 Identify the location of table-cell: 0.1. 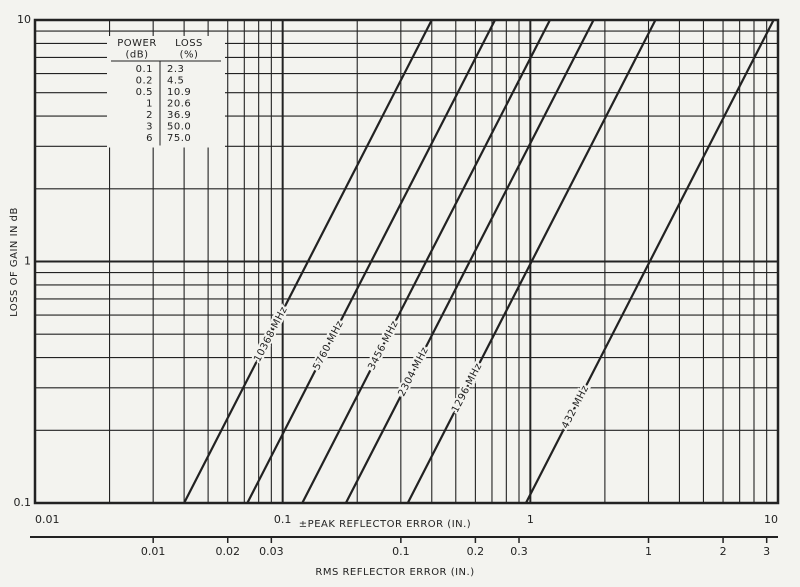
(144, 69).